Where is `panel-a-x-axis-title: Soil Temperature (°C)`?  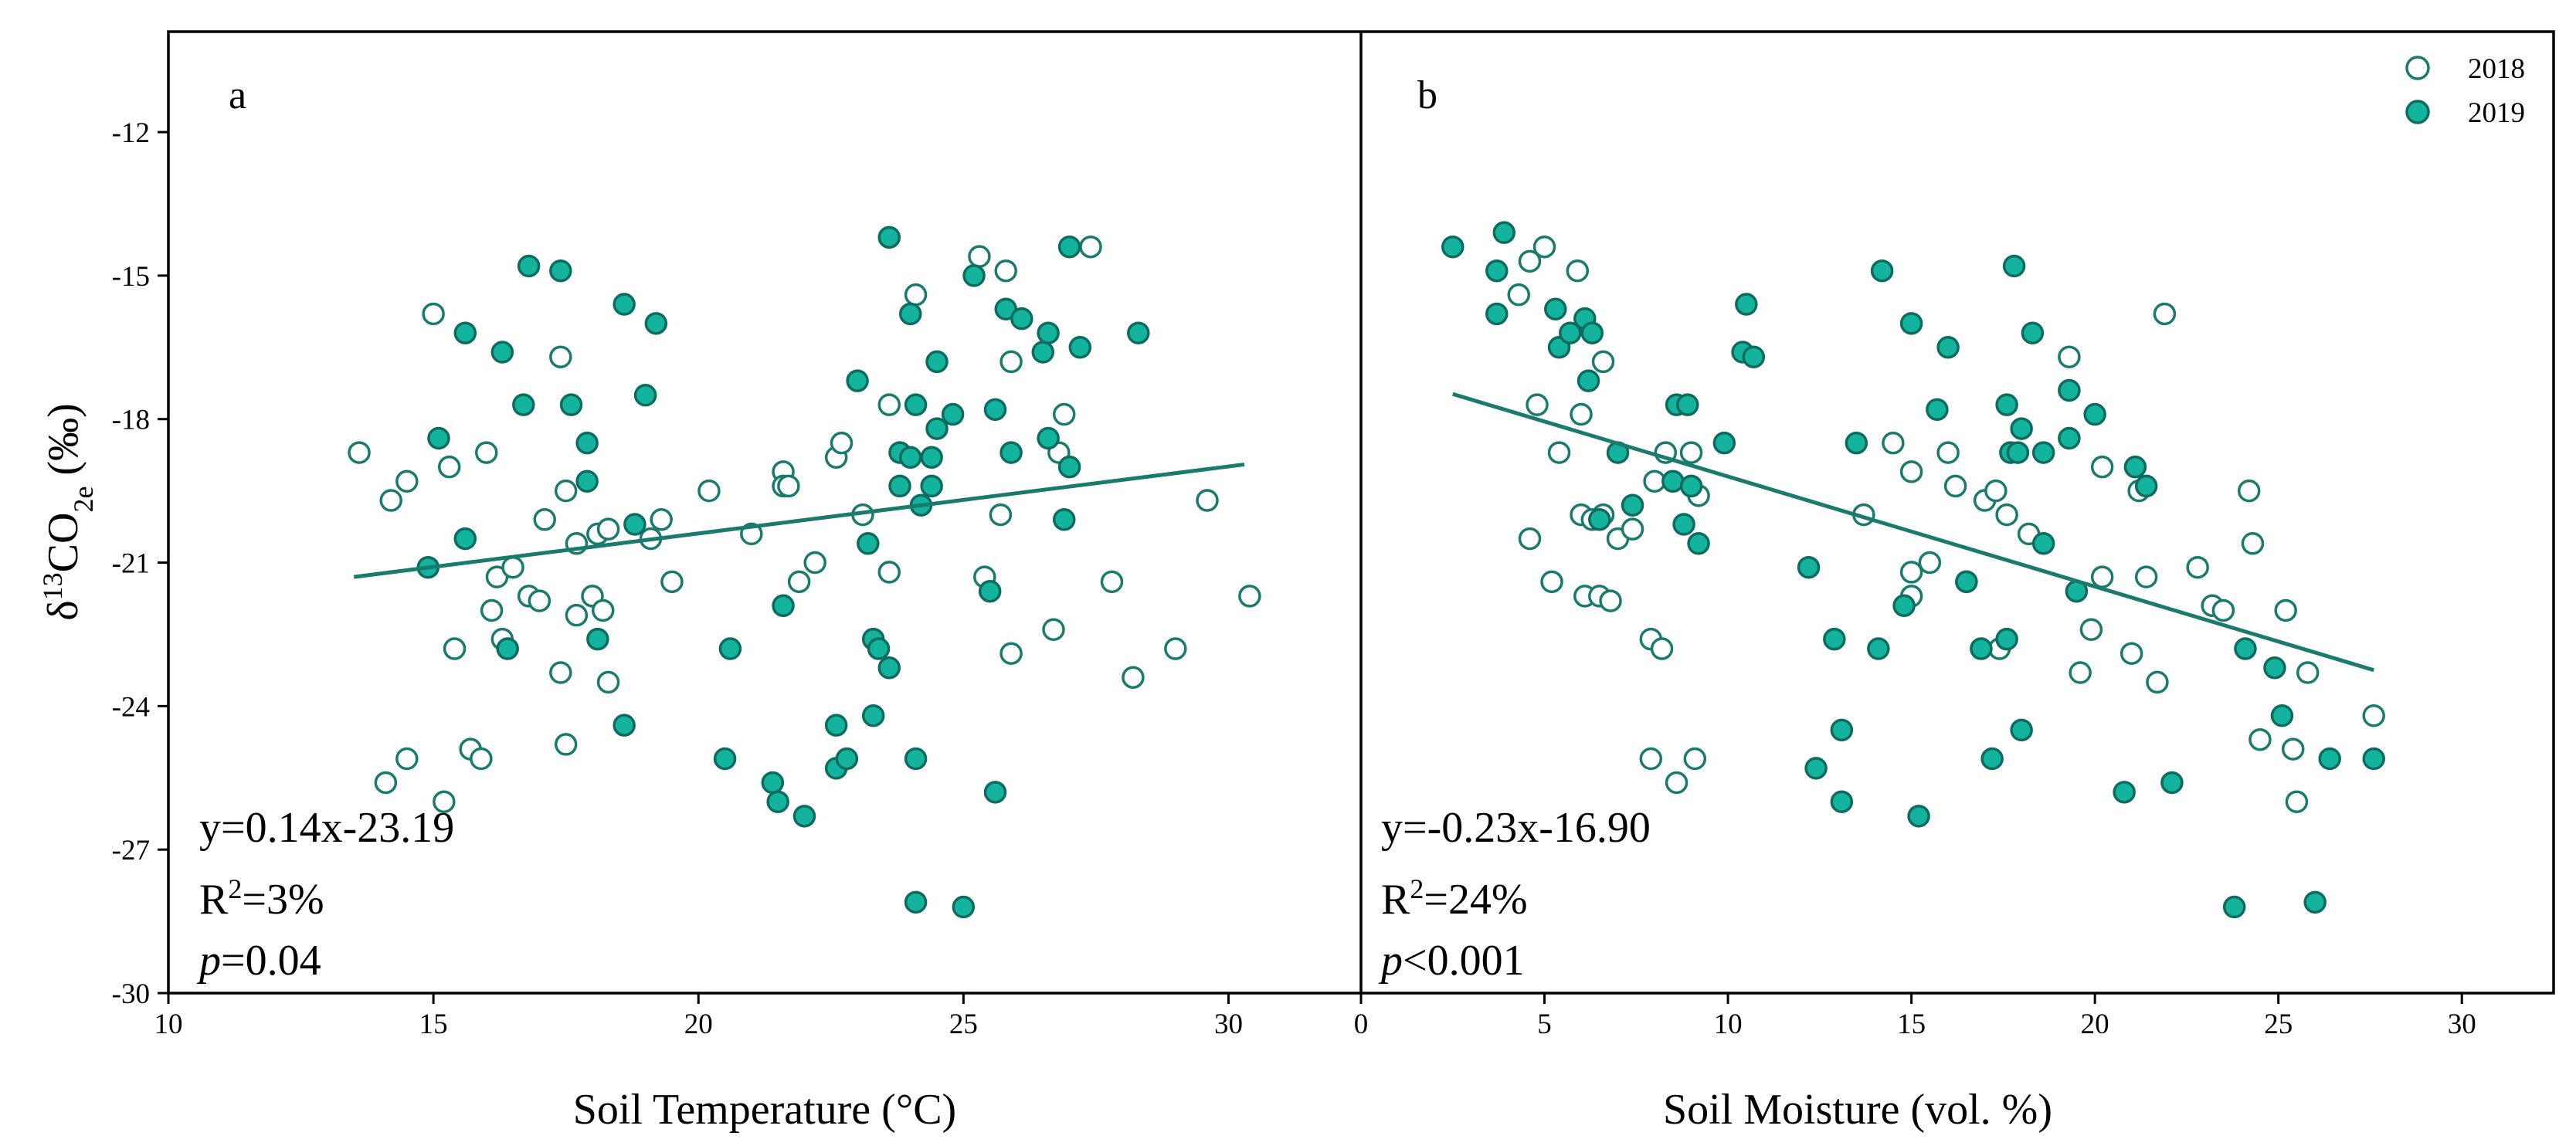
panel-a-x-axis-title: Soil Temperature (°C) is located at coordinates (764, 1110).